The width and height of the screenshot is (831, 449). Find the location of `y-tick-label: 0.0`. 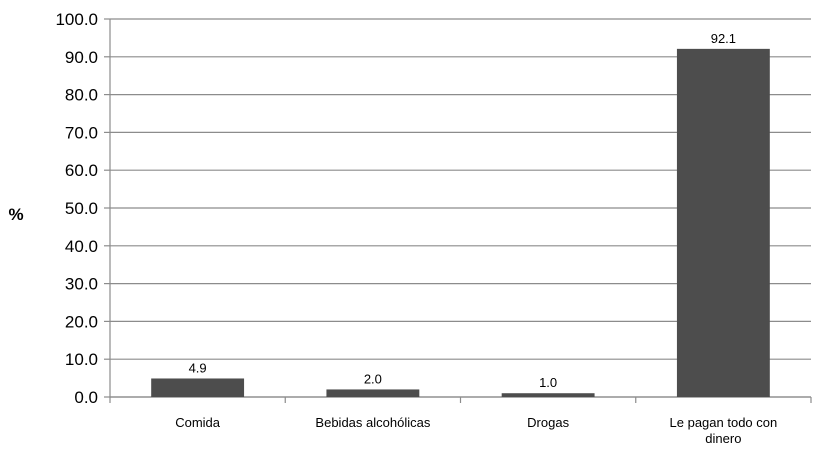

y-tick-label: 0.0 is located at coordinates (86, 397).